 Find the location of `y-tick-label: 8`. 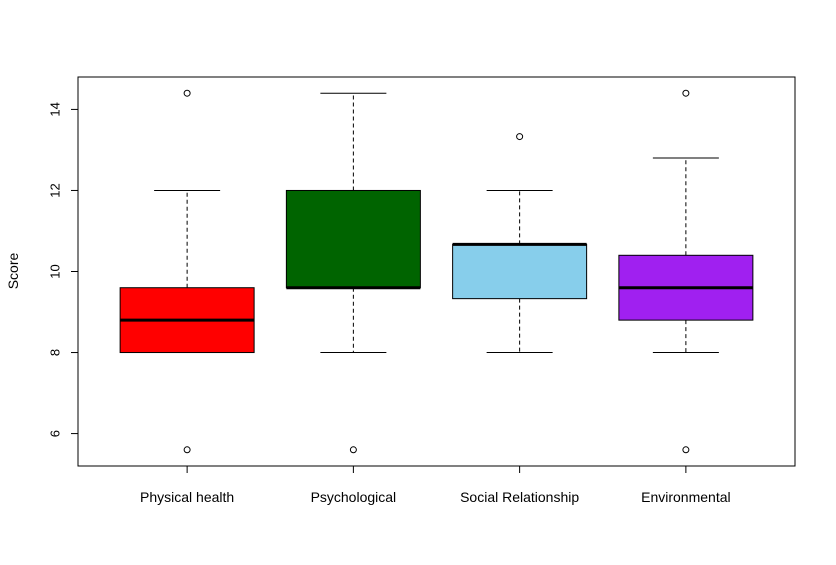

y-tick-label: 8 is located at coordinates (54, 352).